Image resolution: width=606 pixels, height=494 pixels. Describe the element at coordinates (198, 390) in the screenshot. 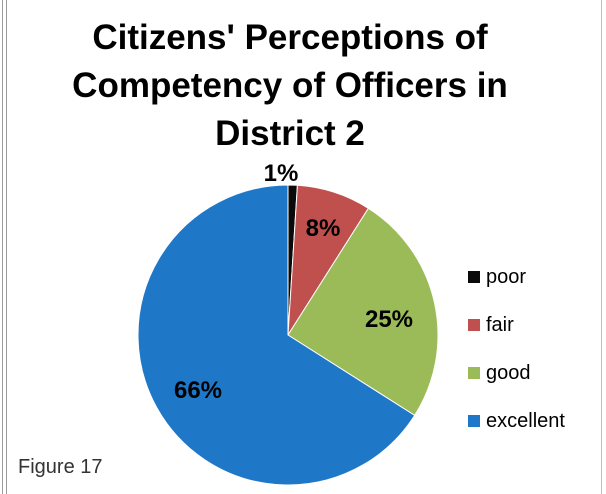

I see `data-label-excellent: 66%` at that location.